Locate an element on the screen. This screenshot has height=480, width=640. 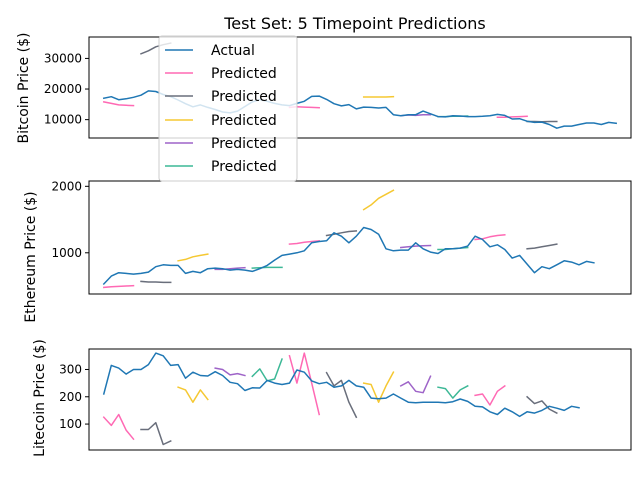
ethereum-y-tick-label: 2000 is located at coordinates (66, 186).